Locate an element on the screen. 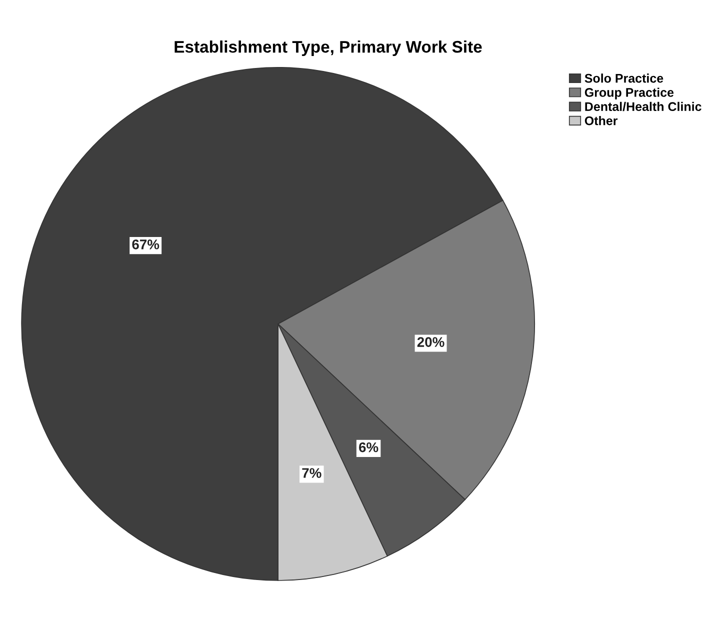  data-label: 7% is located at coordinates (312, 473).